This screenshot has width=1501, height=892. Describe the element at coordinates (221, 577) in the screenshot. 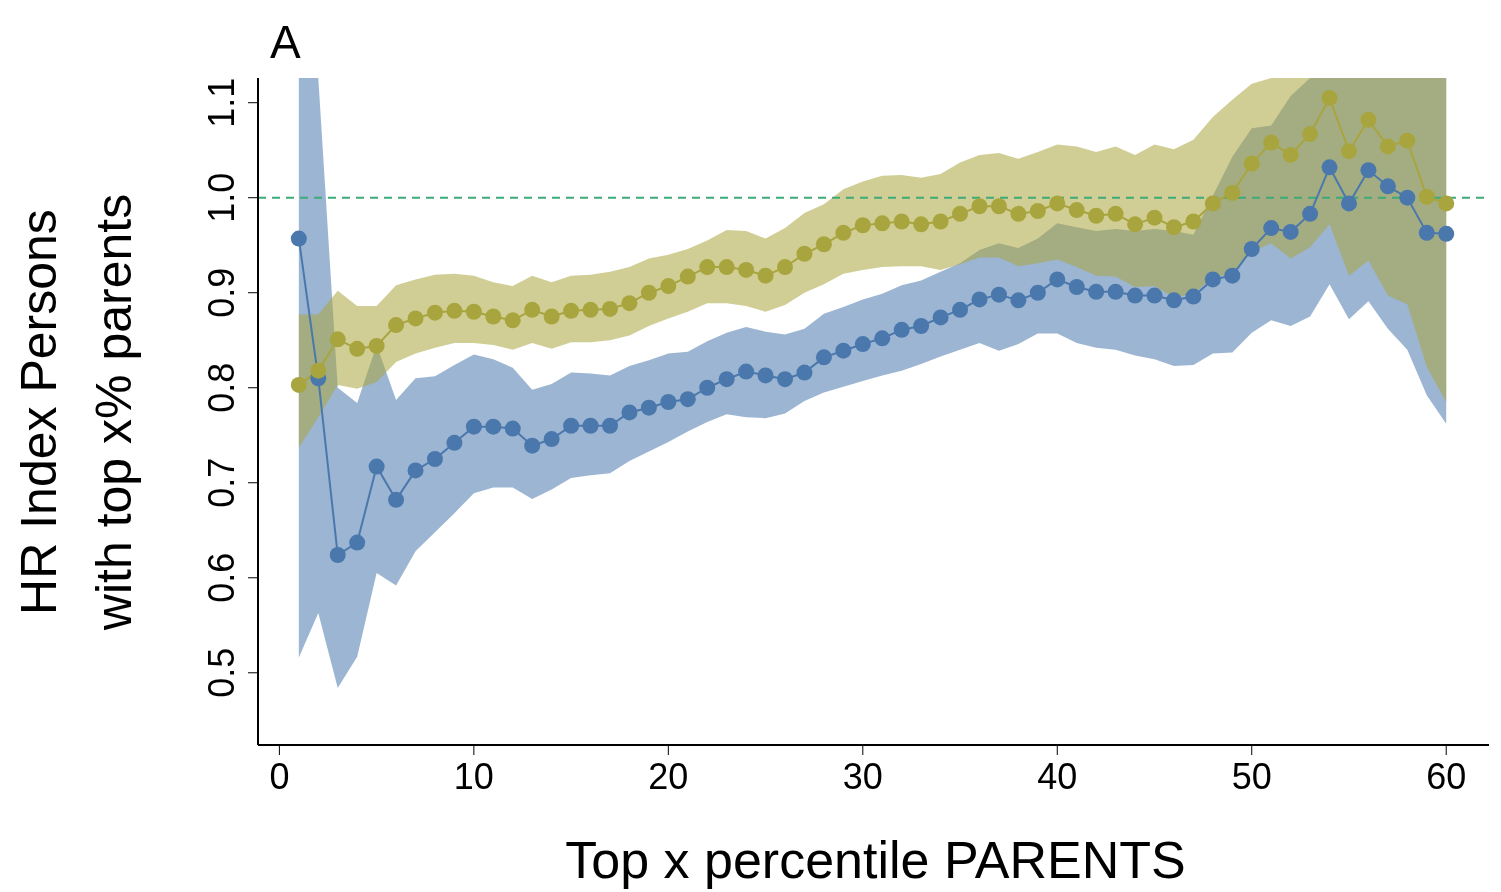

I see `y-tick-label: 0.6` at that location.